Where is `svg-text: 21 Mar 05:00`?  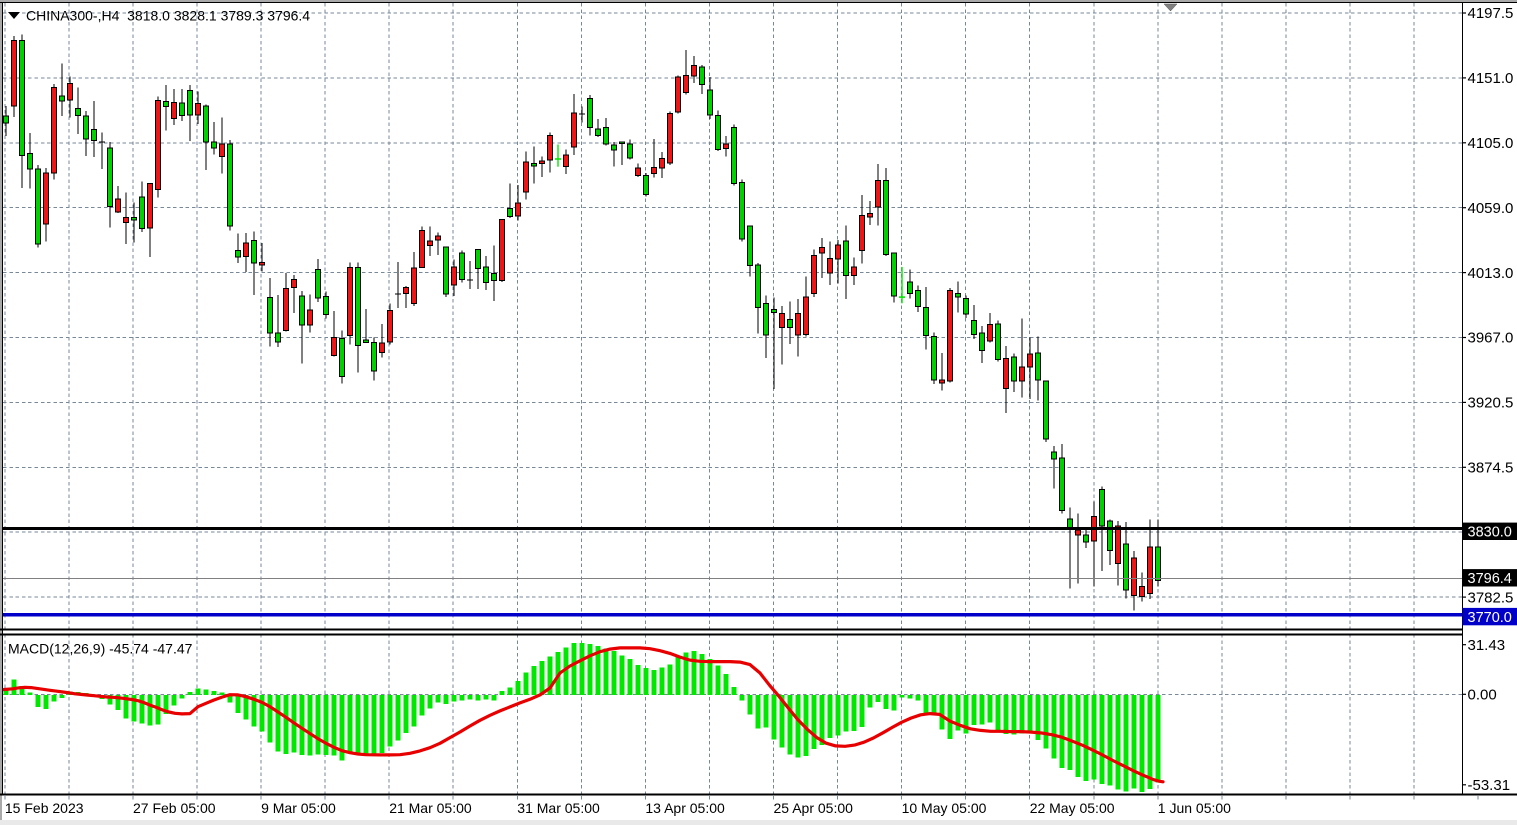 svg-text: 21 Mar 05:00 is located at coordinates (430, 808).